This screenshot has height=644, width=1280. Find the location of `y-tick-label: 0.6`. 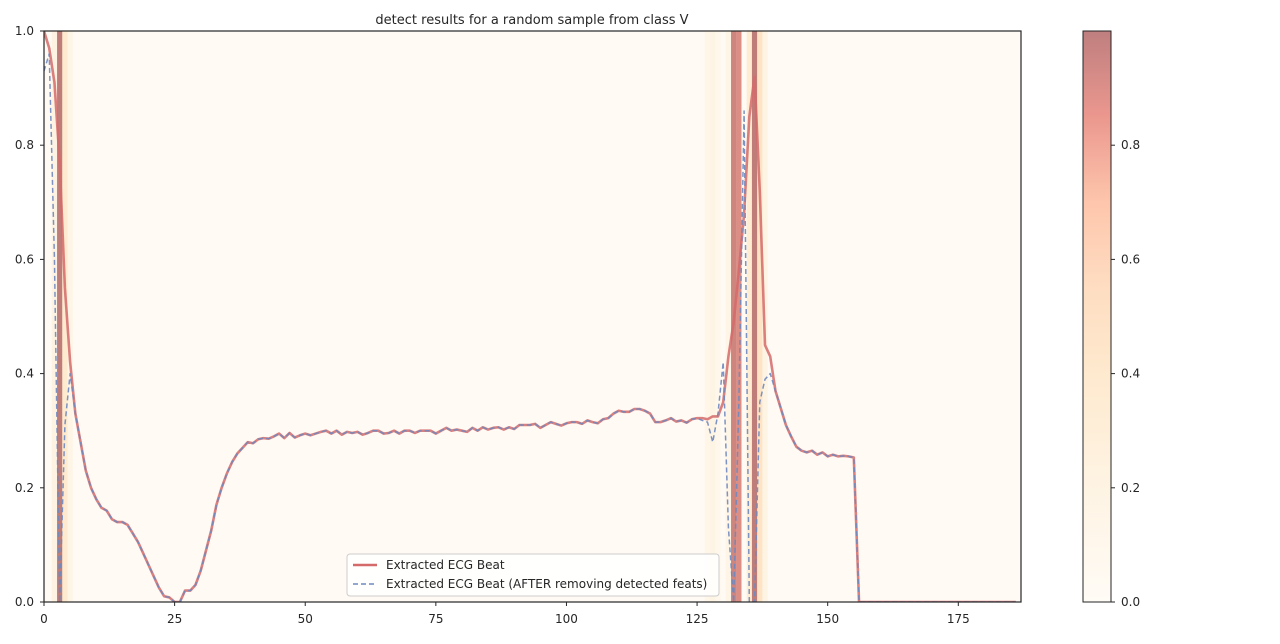

y-tick-label: 0.6 is located at coordinates (24, 259).